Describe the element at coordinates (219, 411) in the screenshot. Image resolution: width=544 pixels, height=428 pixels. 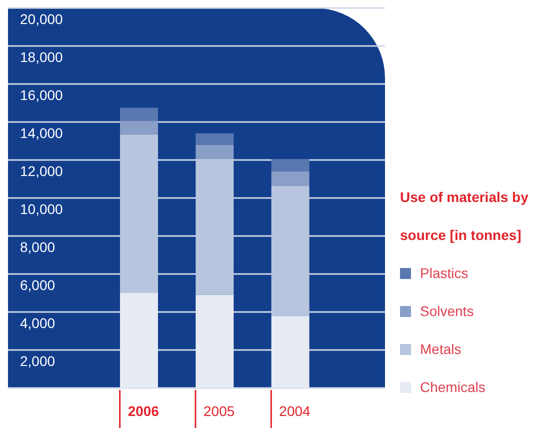
I see `x-tick-label: 2005` at that location.